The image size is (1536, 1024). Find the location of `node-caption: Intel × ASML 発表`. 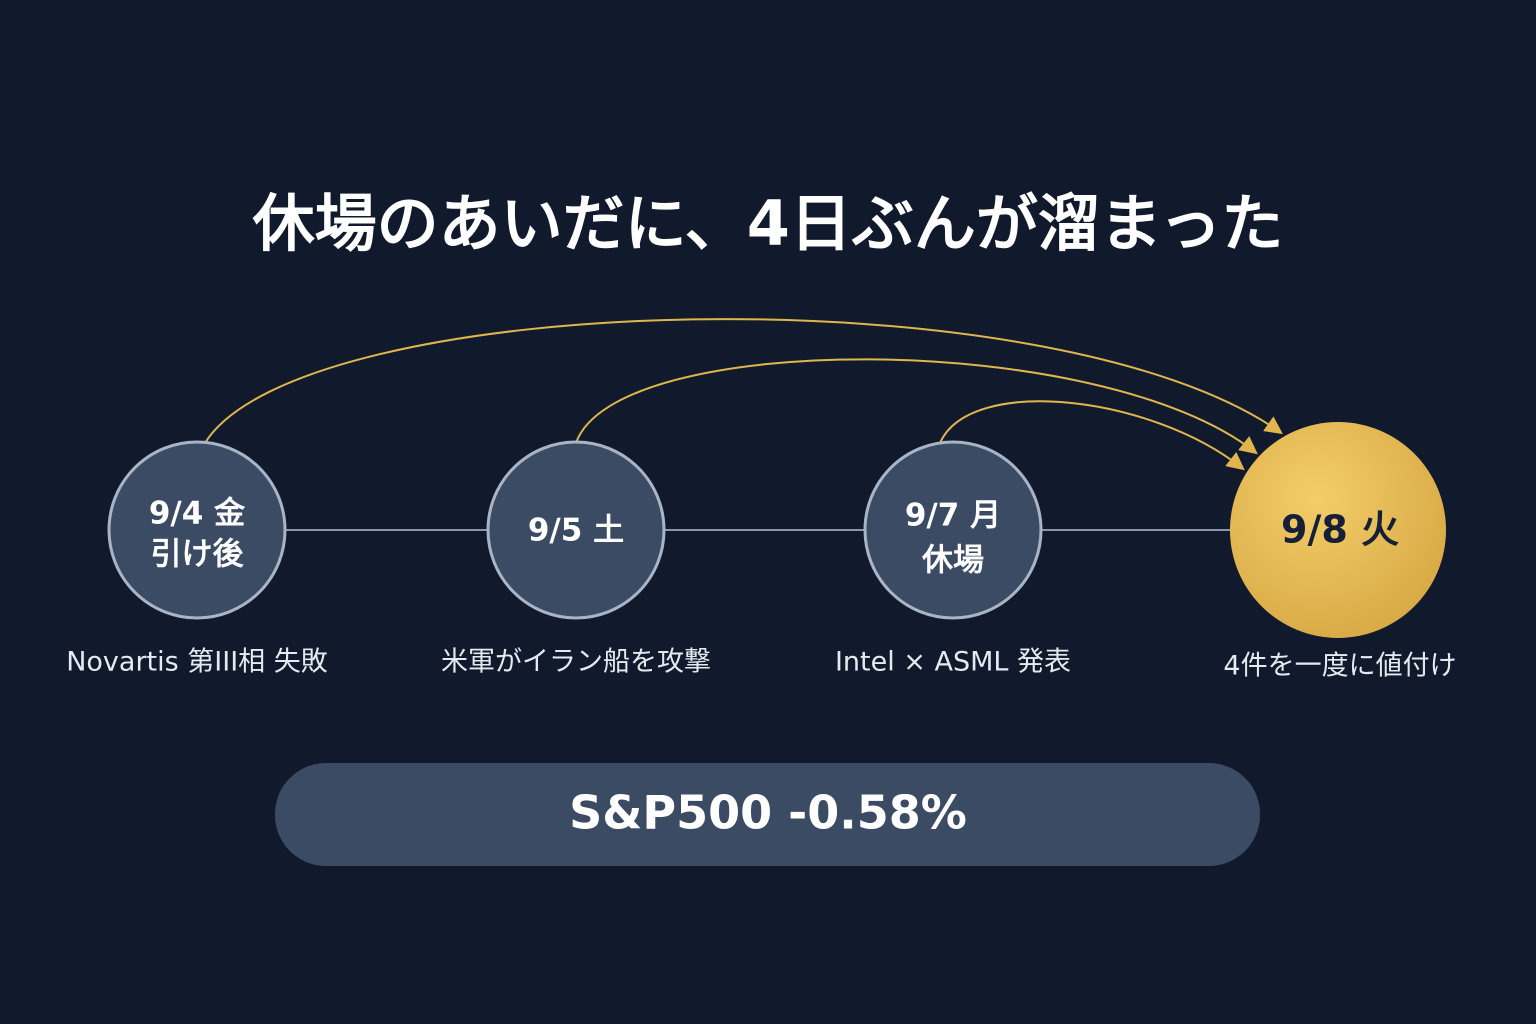

node-caption: Intel × ASML 発表 is located at coordinates (953, 662).